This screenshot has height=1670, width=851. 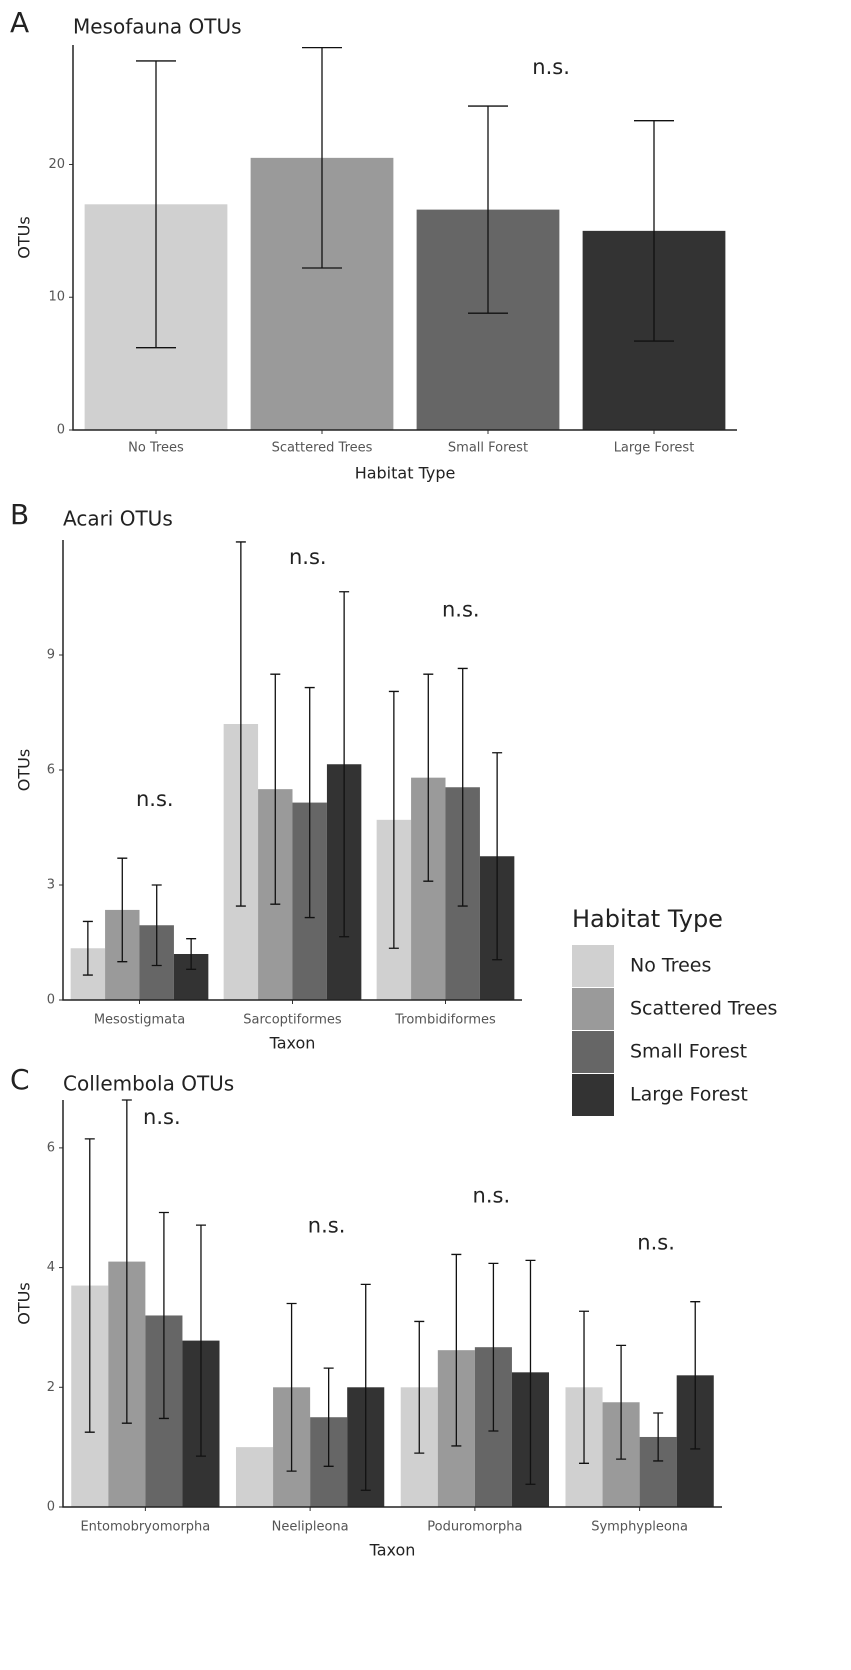 What do you see at coordinates (51, 655) in the screenshot?
I see `y-tick-label: 9` at bounding box center [51, 655].